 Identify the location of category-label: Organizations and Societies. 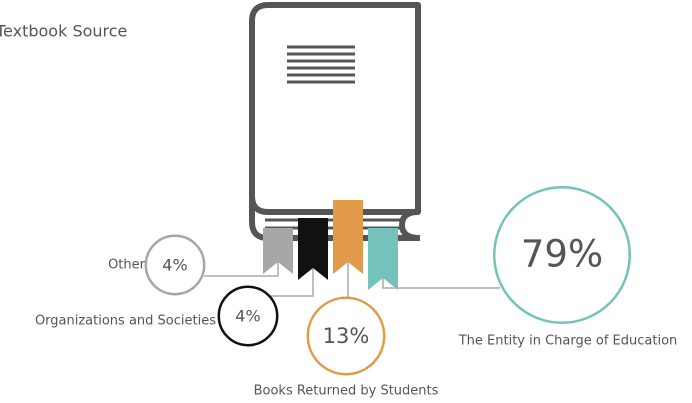
(125, 321).